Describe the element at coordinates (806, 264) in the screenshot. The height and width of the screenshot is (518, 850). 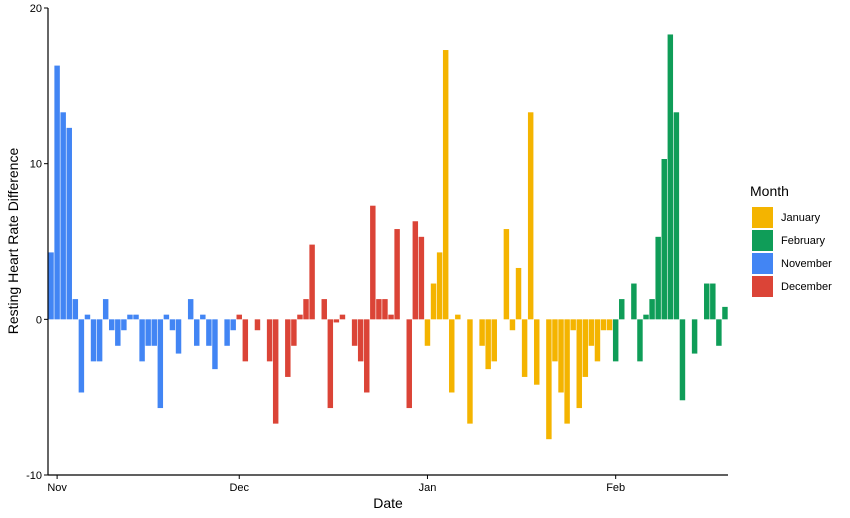
I see `legend-label-november: November` at that location.